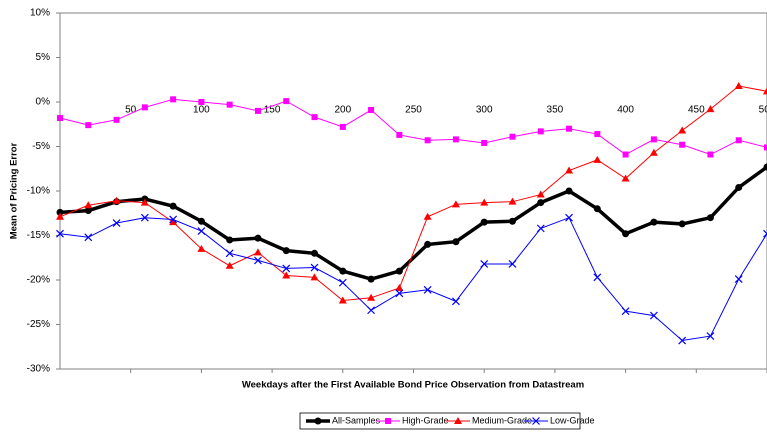 This screenshot has width=767, height=432. What do you see at coordinates (43, 57) in the screenshot?
I see `y-tick-label: 5%` at bounding box center [43, 57].